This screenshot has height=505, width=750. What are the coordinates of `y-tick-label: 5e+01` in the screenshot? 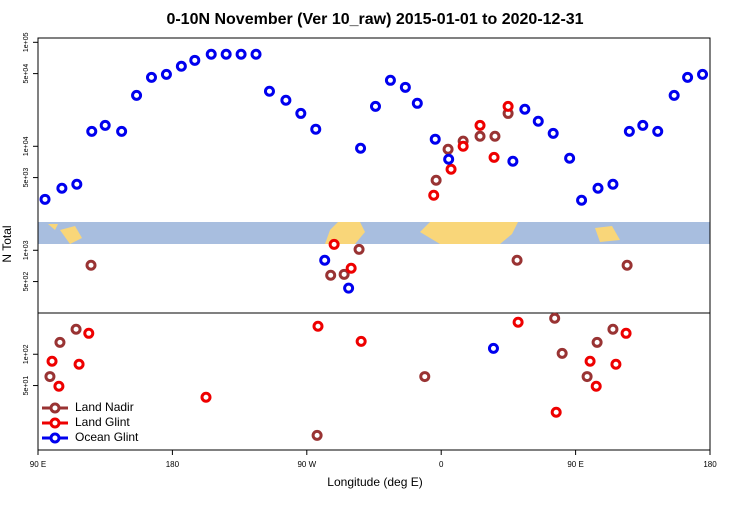 It's located at (26, 386).